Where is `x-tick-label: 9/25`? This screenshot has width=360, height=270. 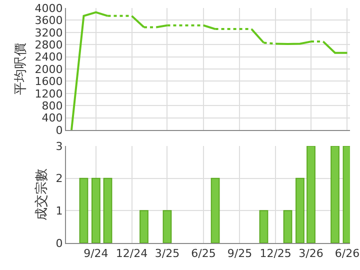
x-tick-label: 9/25 is located at coordinates (239, 253).